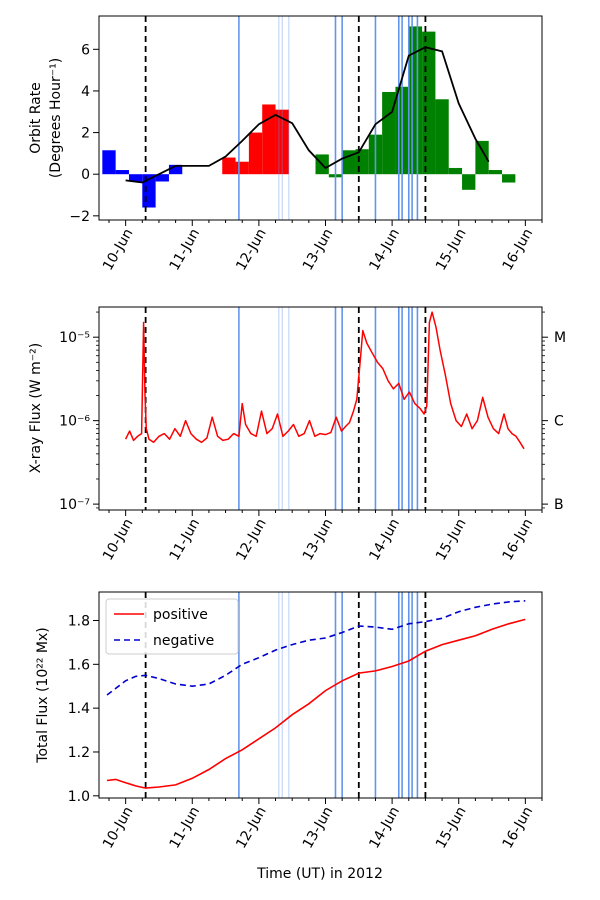 The width and height of the screenshot is (600, 900). I want to click on xray-flux-line, so click(324, 380).